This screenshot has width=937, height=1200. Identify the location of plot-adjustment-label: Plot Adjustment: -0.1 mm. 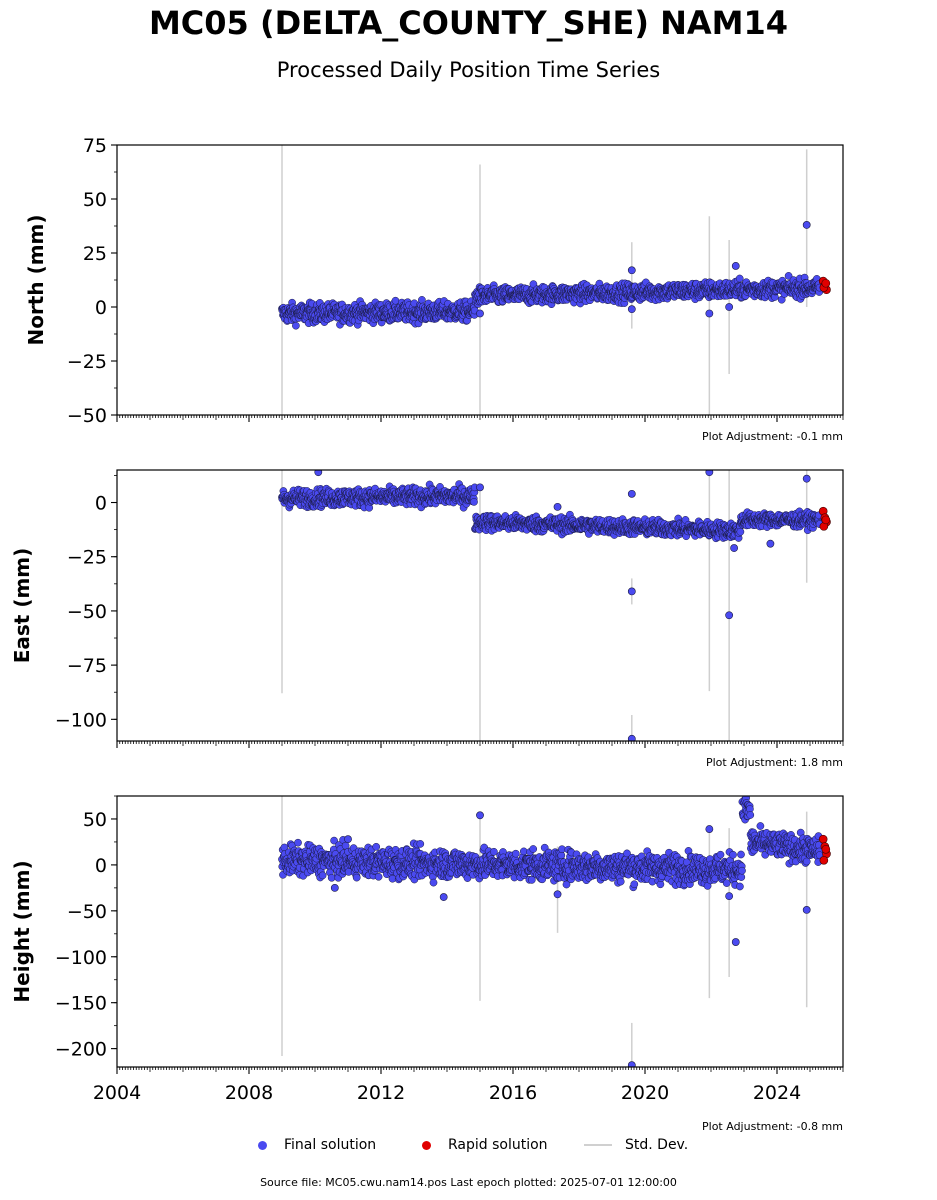
(772, 436).